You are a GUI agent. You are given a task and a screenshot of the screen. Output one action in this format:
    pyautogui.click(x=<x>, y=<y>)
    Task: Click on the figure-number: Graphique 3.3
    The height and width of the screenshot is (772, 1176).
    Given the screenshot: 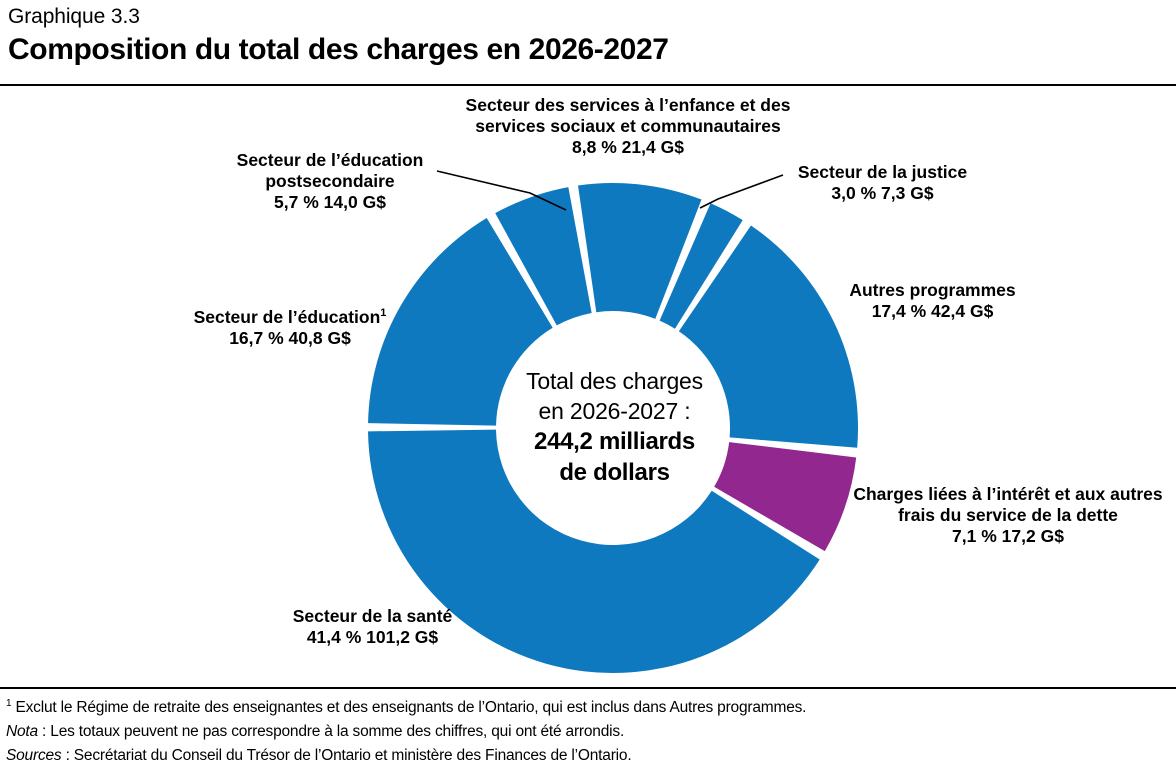 What is the action you would take?
    pyautogui.click(x=74, y=16)
    